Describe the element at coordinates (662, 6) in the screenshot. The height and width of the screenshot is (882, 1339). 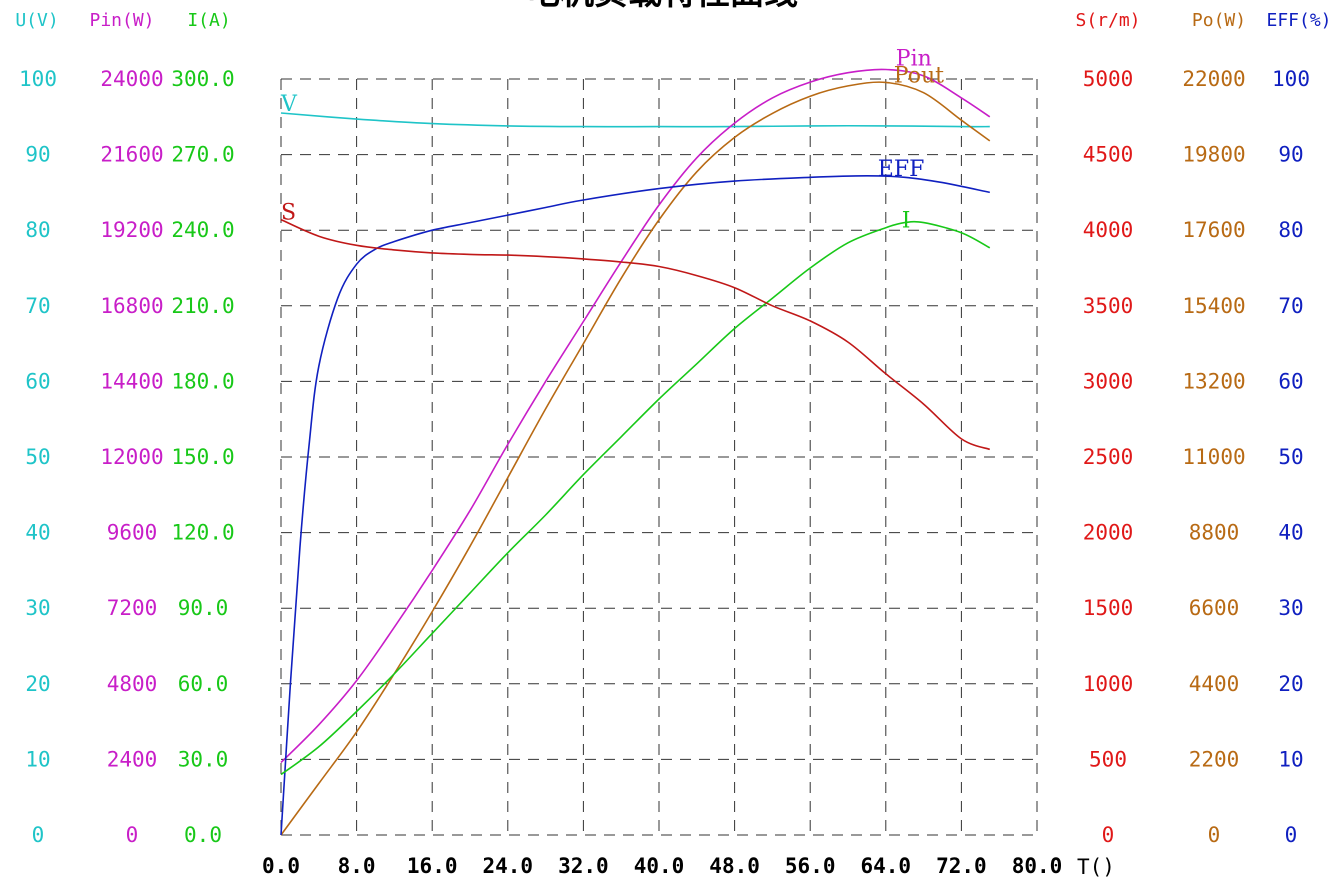
I see `chart-title: 电机负载特性曲线` at that location.